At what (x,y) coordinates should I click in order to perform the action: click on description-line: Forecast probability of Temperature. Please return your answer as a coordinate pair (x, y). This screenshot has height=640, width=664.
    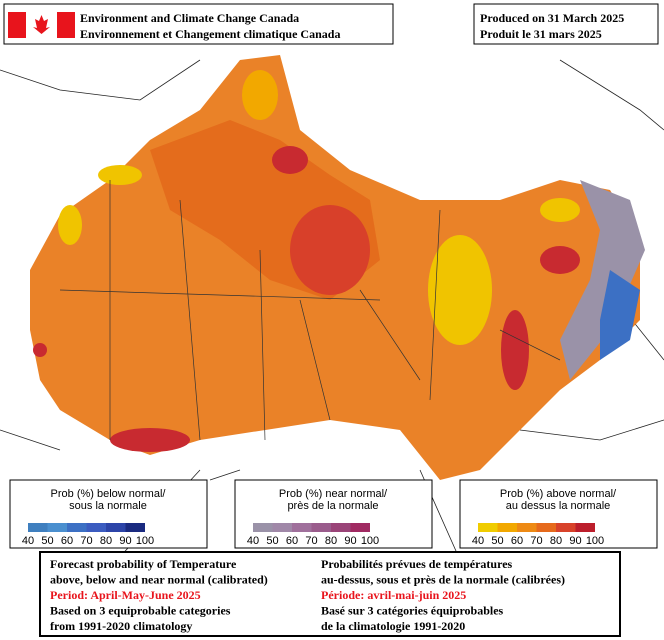
    Looking at the image, I should click on (143, 564).